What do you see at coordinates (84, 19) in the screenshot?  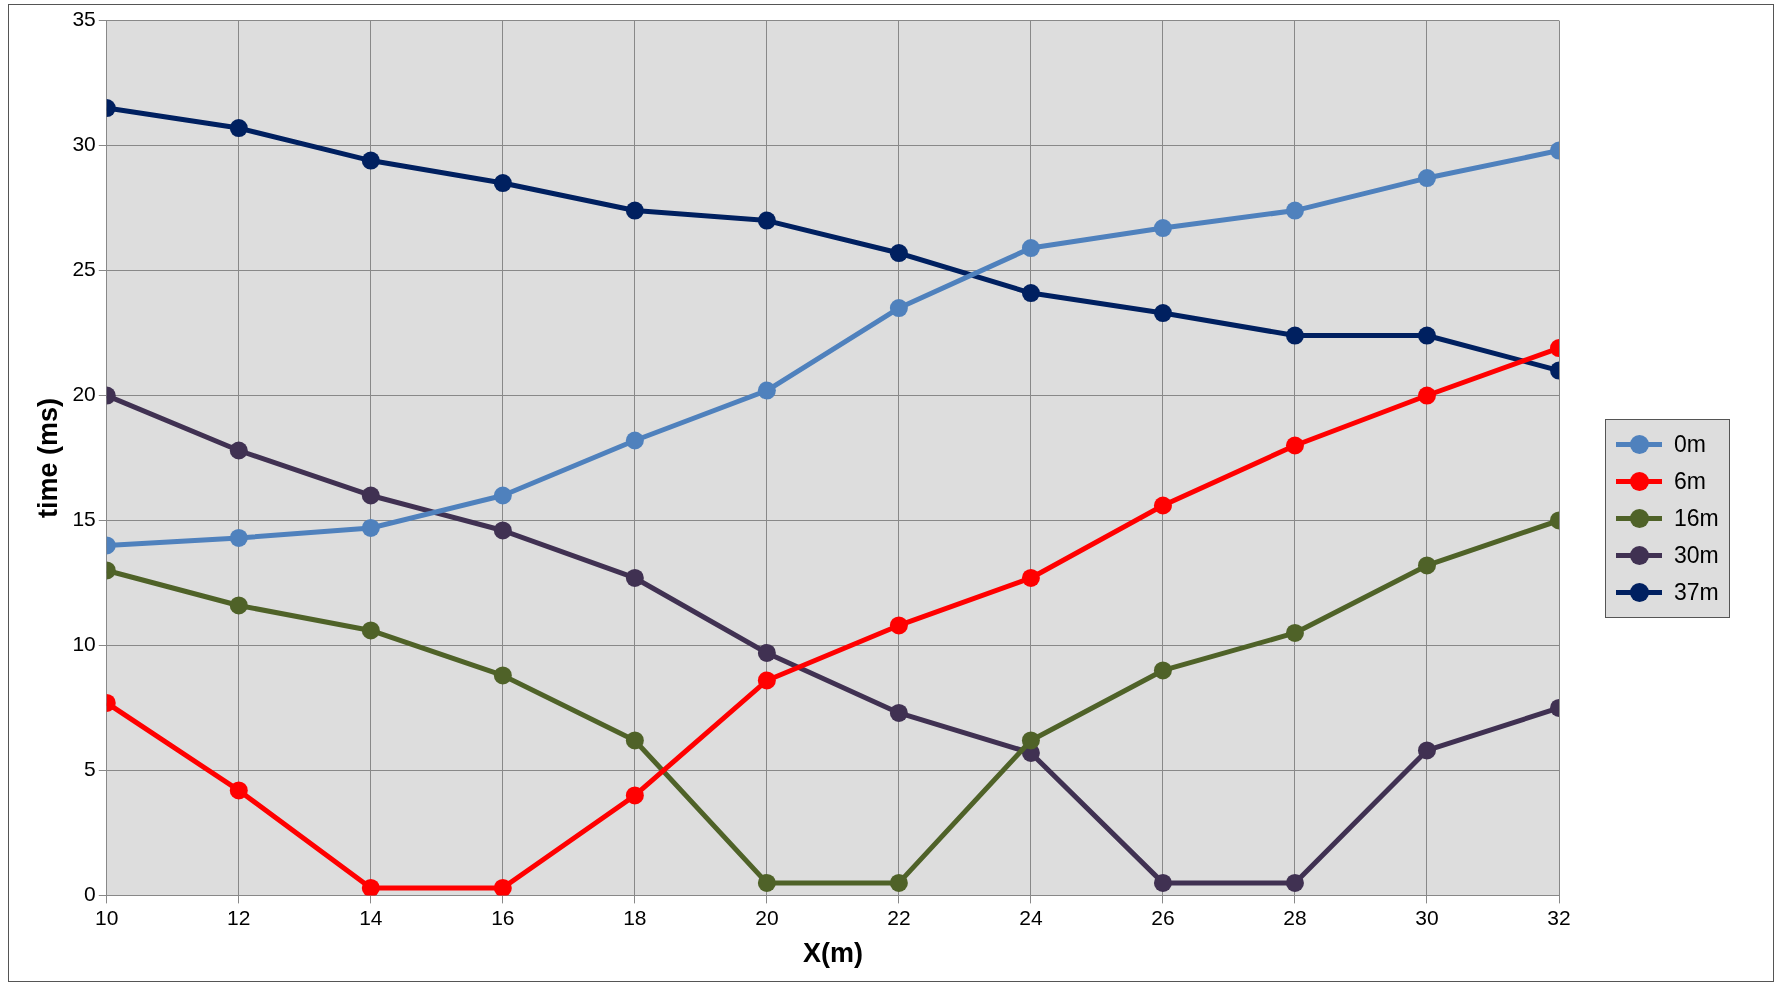 I see `y-tick-label: 35` at bounding box center [84, 19].